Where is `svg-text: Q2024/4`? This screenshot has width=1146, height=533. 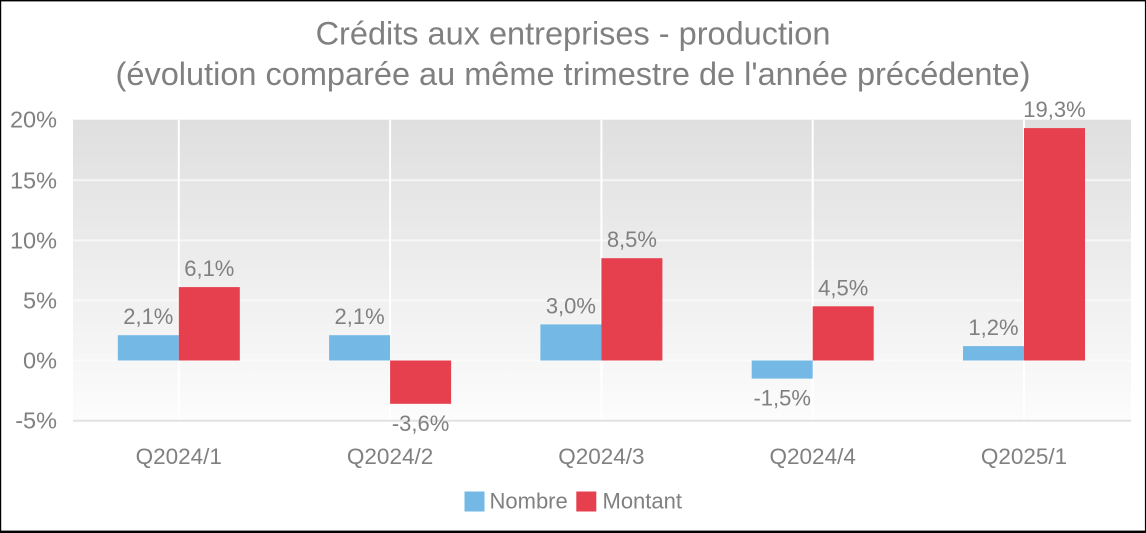 svg-text: Q2024/4 is located at coordinates (813, 456).